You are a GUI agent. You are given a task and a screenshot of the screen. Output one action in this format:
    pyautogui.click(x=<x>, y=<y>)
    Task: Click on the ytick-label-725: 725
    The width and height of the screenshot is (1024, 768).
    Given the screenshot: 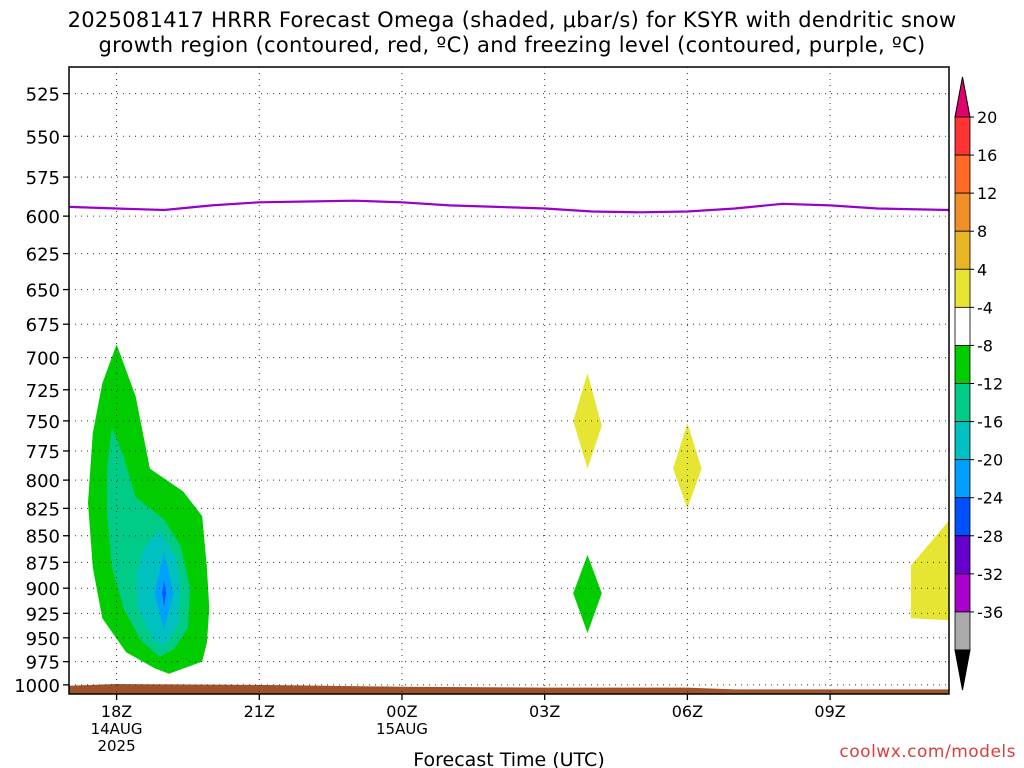 What is the action you would take?
    pyautogui.click(x=43, y=391)
    